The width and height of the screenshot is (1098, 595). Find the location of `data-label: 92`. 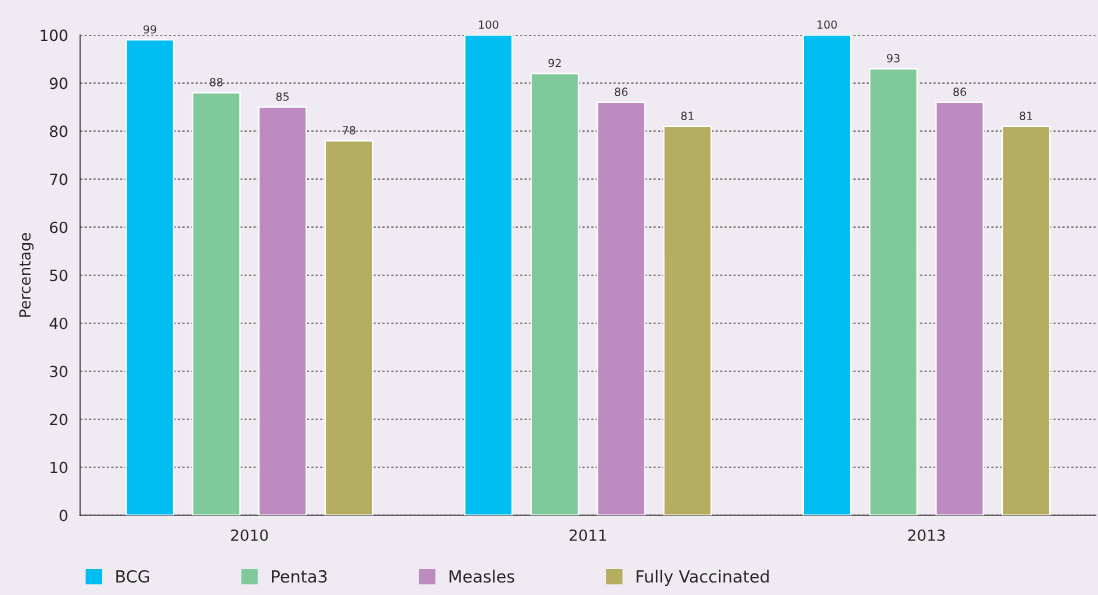

data-label: 92 is located at coordinates (554, 63).